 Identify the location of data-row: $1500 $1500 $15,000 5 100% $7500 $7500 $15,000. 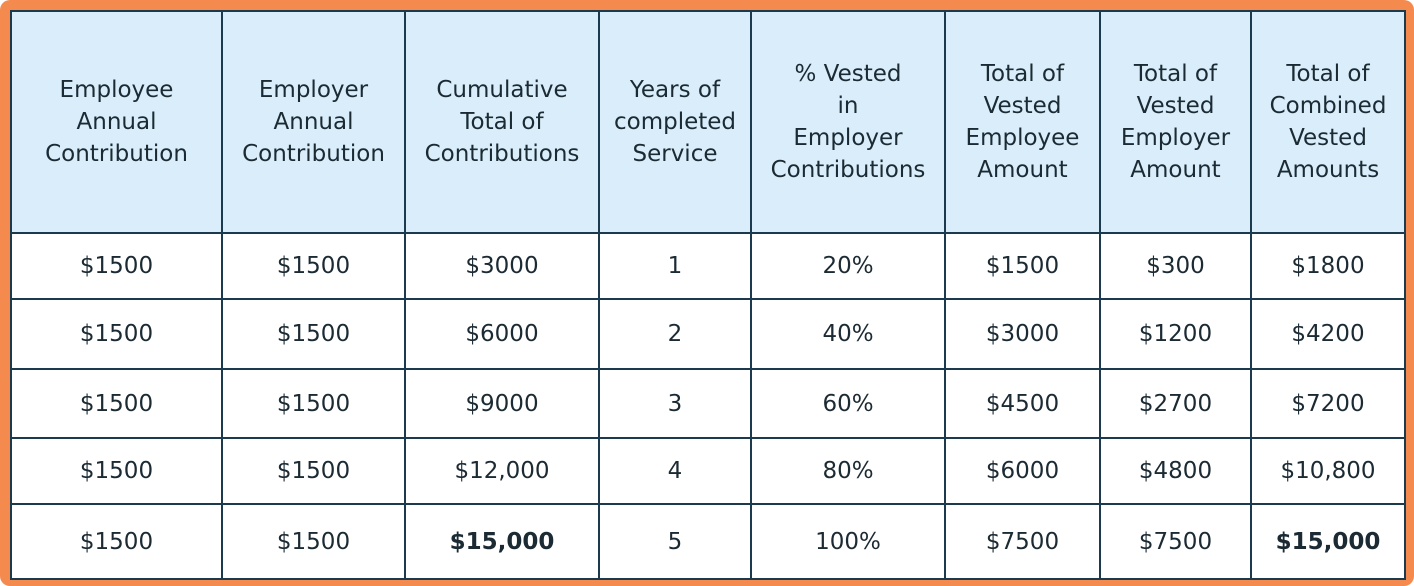
(708, 541).